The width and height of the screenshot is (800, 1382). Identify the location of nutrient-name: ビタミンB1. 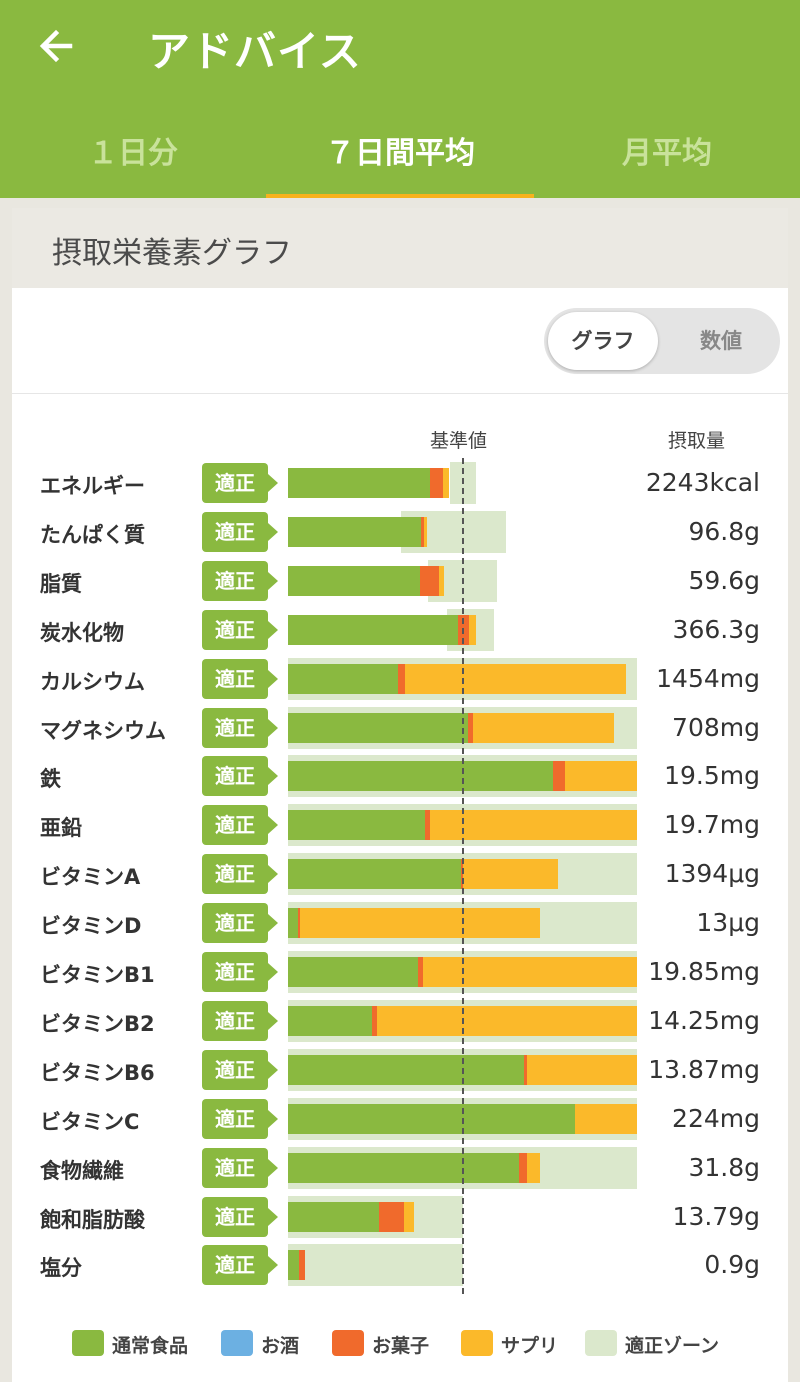
(97, 975).